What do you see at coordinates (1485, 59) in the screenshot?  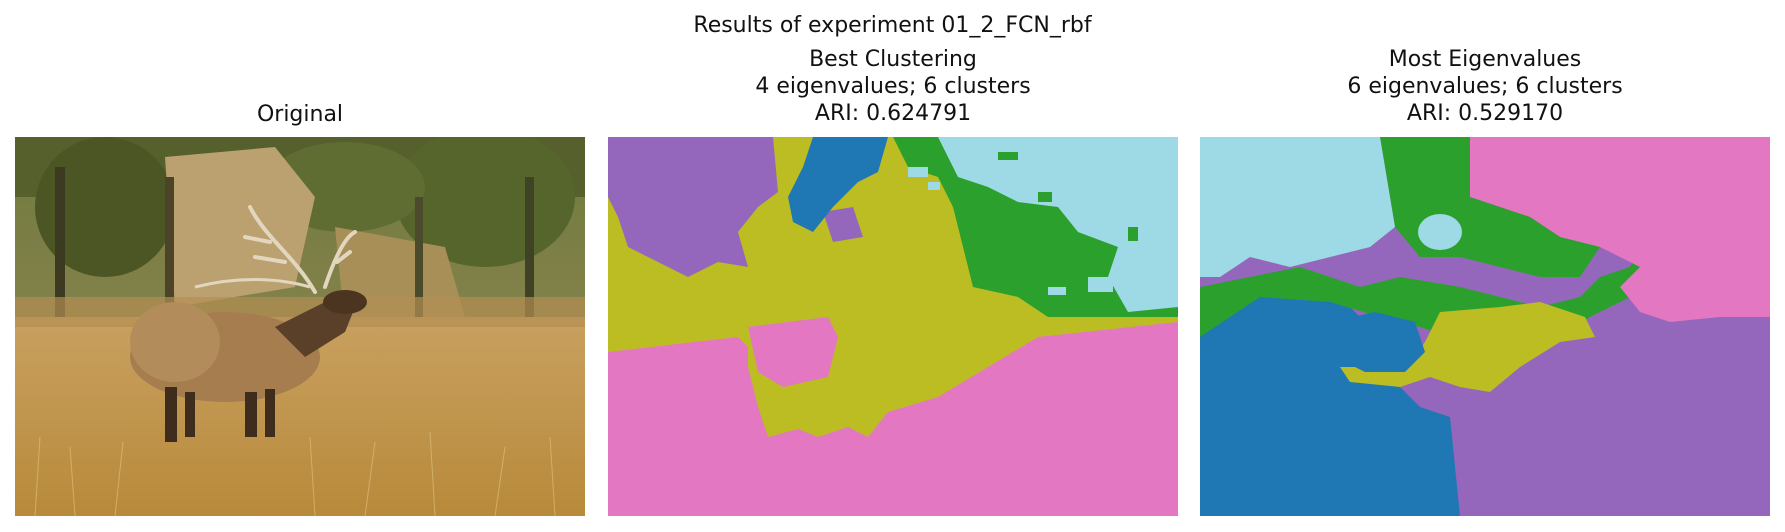 I see `title-line: Most Eigenvalues` at bounding box center [1485, 59].